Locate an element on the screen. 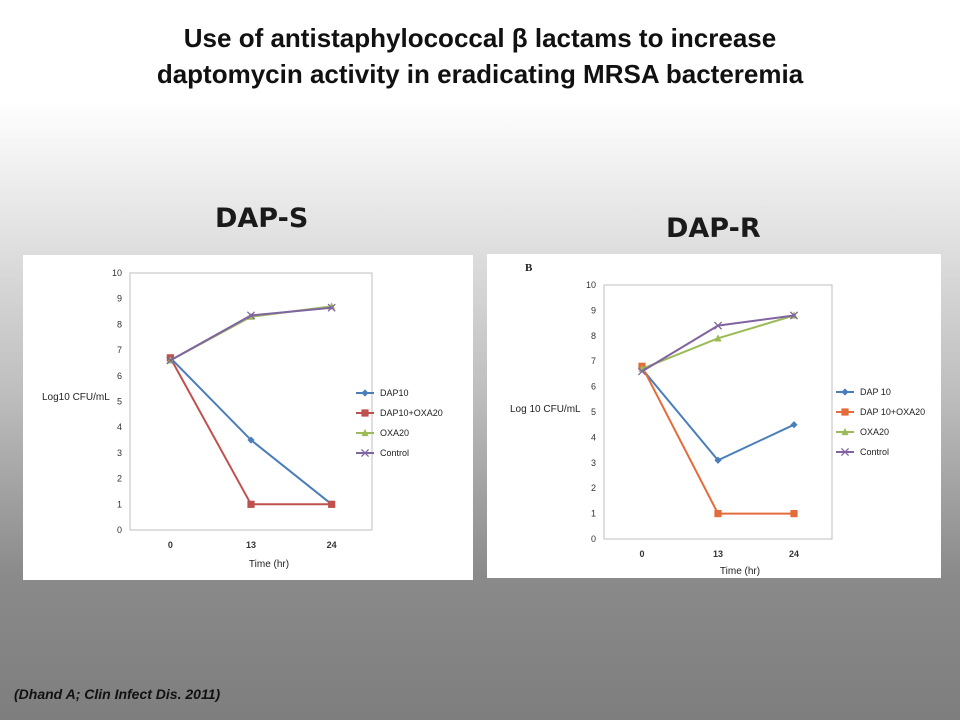 The image size is (960, 720). panel-letter: B is located at coordinates (529, 268).